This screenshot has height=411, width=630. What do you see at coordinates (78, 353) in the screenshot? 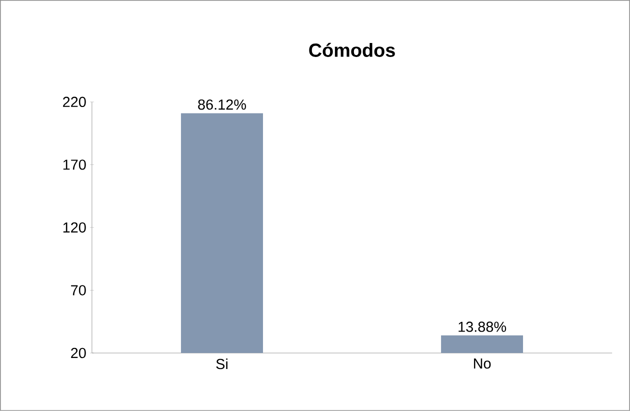
I see `y-tick-label: 20` at bounding box center [78, 353].